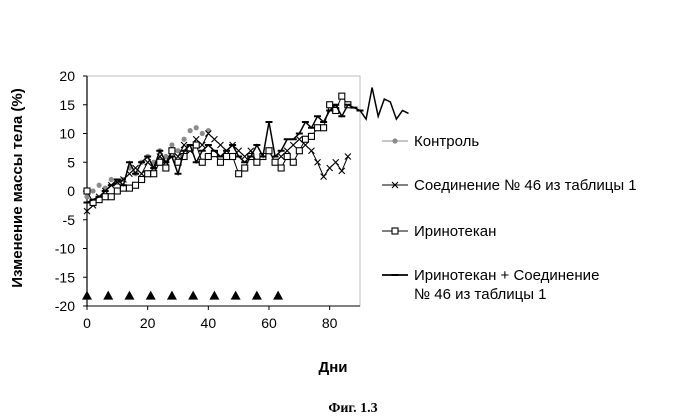 The width and height of the screenshot is (700, 420). Describe the element at coordinates (330, 323) in the screenshot. I see `x-tick-label: 80` at that location.